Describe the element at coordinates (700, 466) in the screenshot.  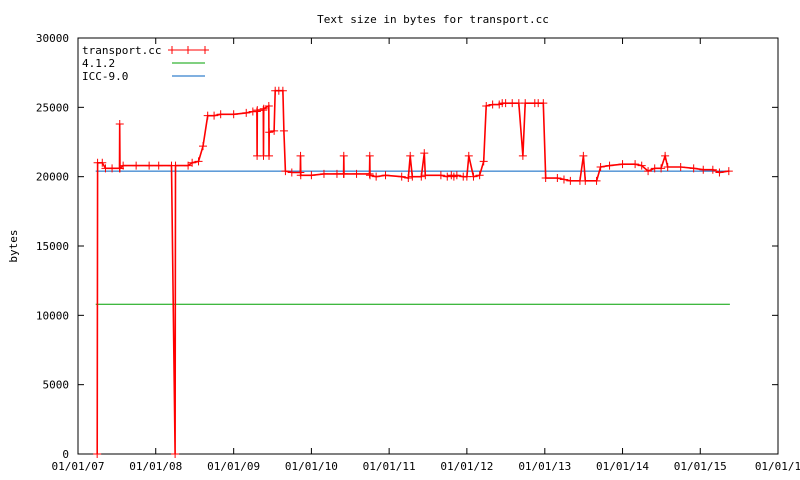
I see `x-tick-label: 01/01/15` at that location.